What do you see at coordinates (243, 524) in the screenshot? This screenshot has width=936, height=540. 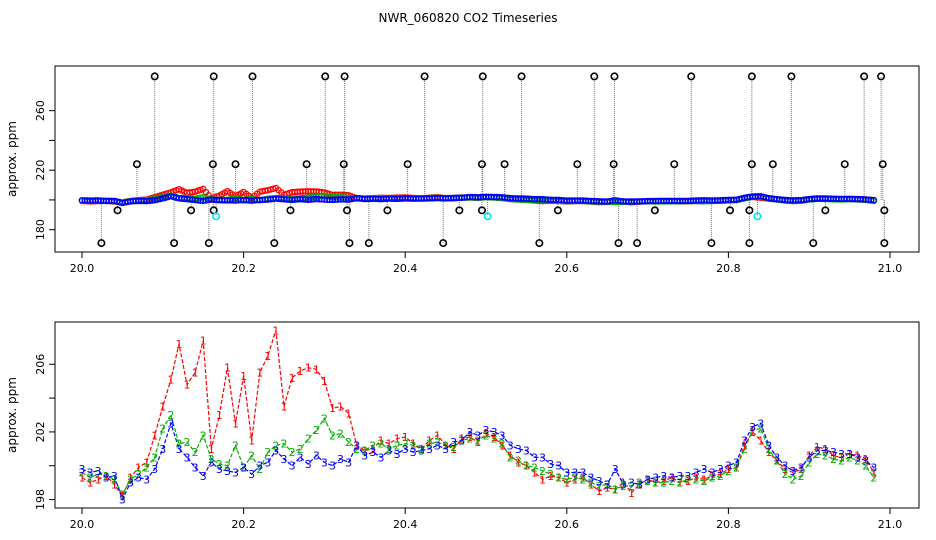 I see `lower-x-tick-label: 20.2` at bounding box center [243, 524].